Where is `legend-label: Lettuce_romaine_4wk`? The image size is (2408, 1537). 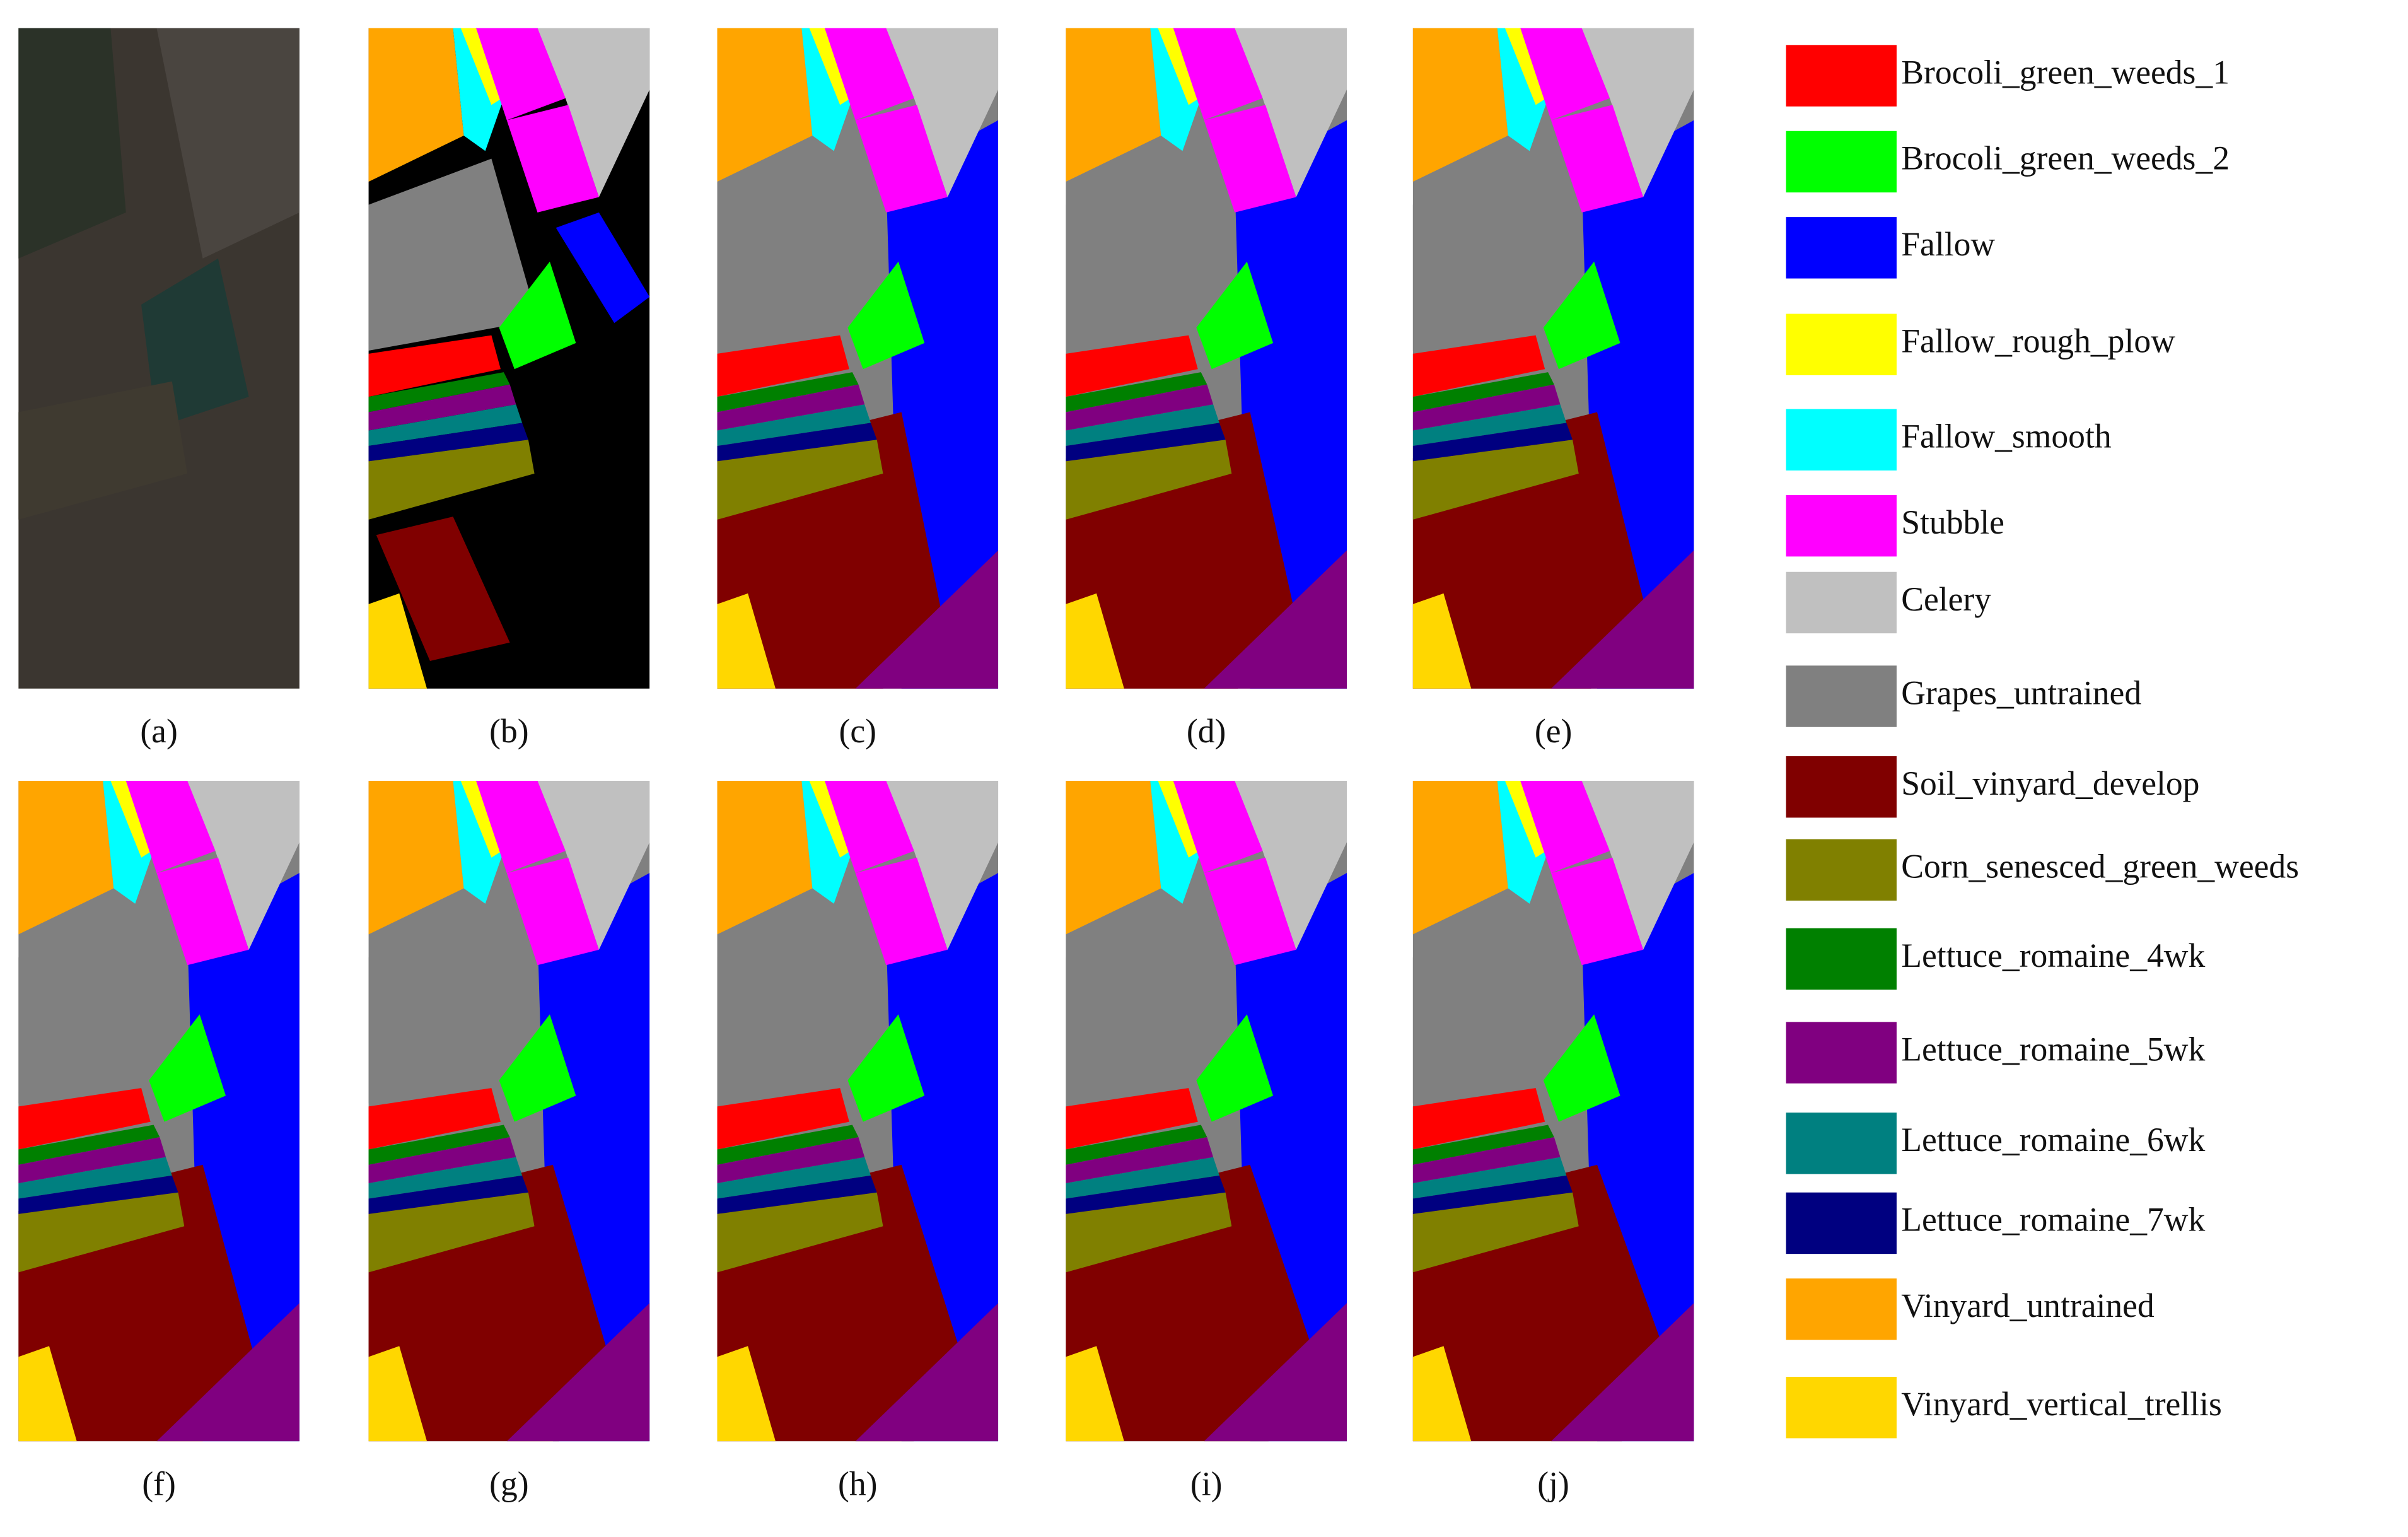 legend-label: Lettuce_romaine_4wk is located at coordinates (2053, 956).